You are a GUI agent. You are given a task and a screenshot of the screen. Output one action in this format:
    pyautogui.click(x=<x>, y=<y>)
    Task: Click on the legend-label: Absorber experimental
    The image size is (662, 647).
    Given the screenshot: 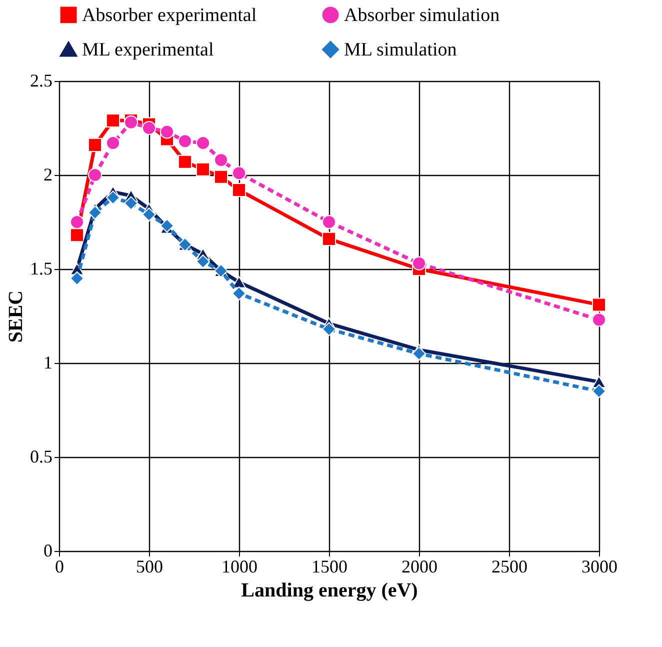 What is the action you would take?
    pyautogui.click(x=169, y=15)
    